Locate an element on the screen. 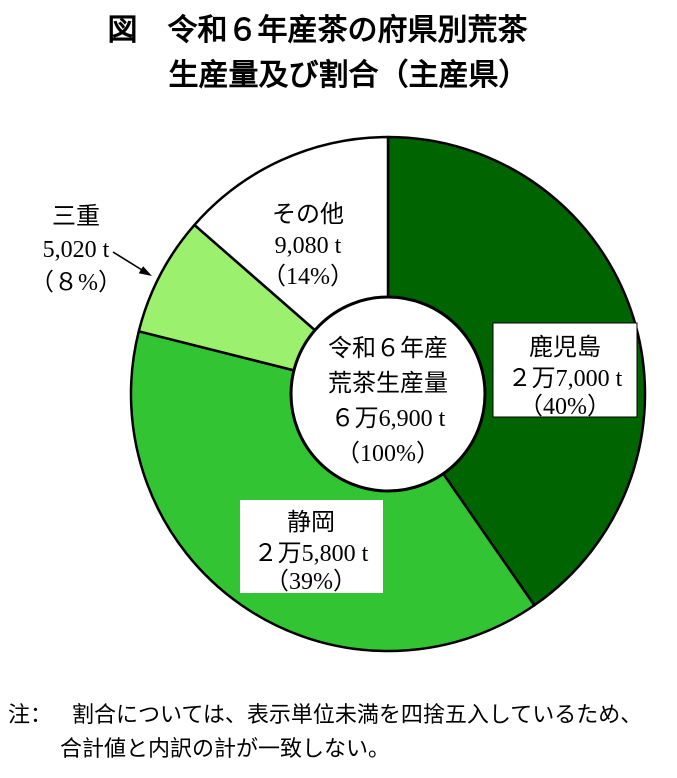 The width and height of the screenshot is (677, 778). mie-name: 三重 is located at coordinates (76, 216).